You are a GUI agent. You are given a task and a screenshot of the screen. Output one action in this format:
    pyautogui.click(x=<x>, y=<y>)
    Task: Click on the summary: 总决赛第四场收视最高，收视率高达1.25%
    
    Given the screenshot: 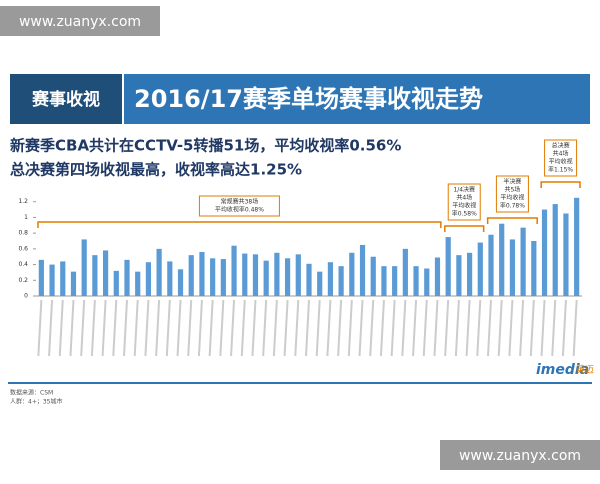 What is the action you would take?
    pyautogui.click(x=156, y=170)
    